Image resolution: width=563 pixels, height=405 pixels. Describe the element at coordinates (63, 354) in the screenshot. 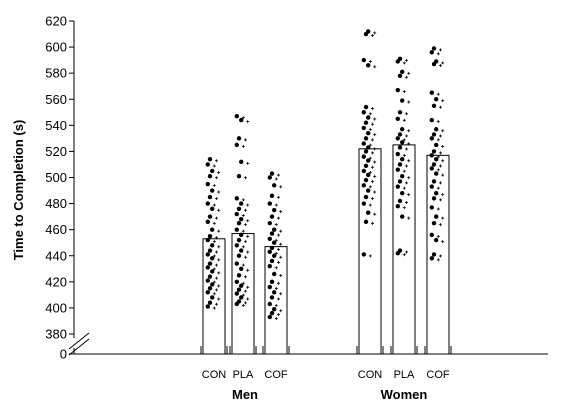

I see `y-tick-label: 0` at that location.